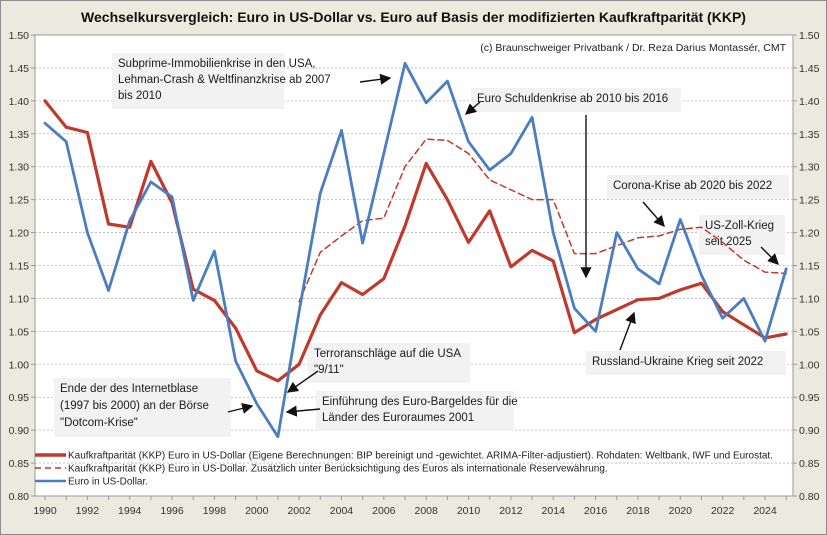 The height and width of the screenshot is (535, 827). What do you see at coordinates (299, 511) in the screenshot?
I see `x-tick-label: 2002` at bounding box center [299, 511].